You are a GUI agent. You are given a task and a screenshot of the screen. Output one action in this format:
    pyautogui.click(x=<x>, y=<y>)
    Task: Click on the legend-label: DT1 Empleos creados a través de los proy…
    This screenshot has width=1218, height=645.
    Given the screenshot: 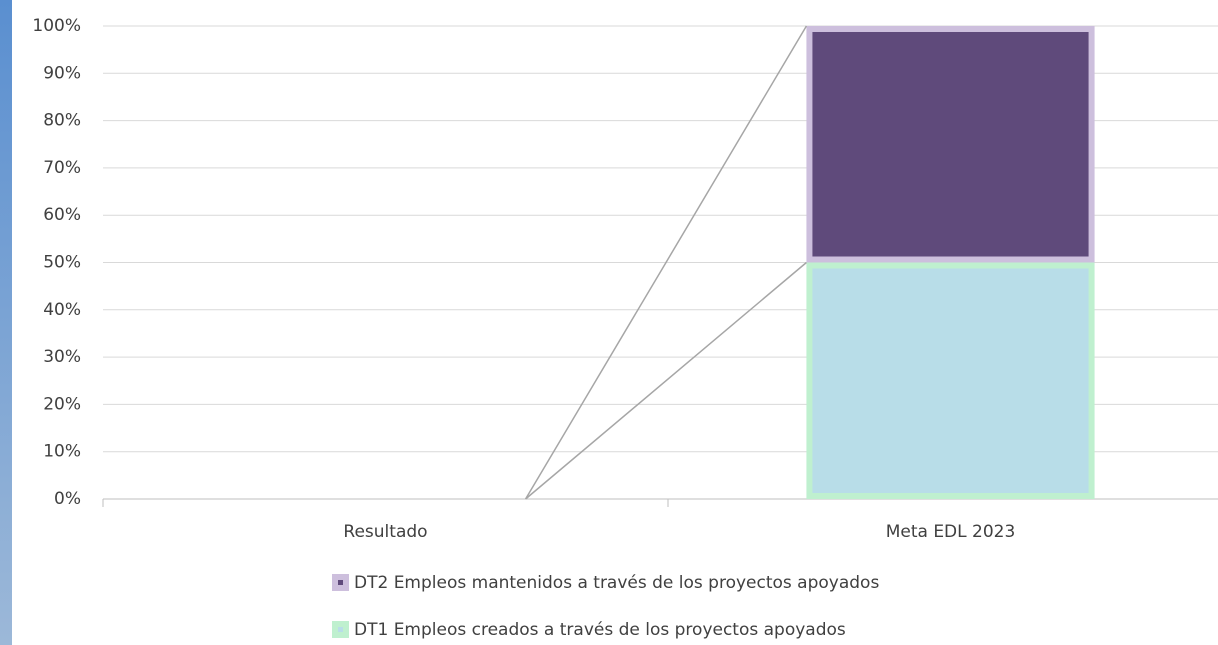 What is the action you would take?
    pyautogui.click(x=600, y=630)
    